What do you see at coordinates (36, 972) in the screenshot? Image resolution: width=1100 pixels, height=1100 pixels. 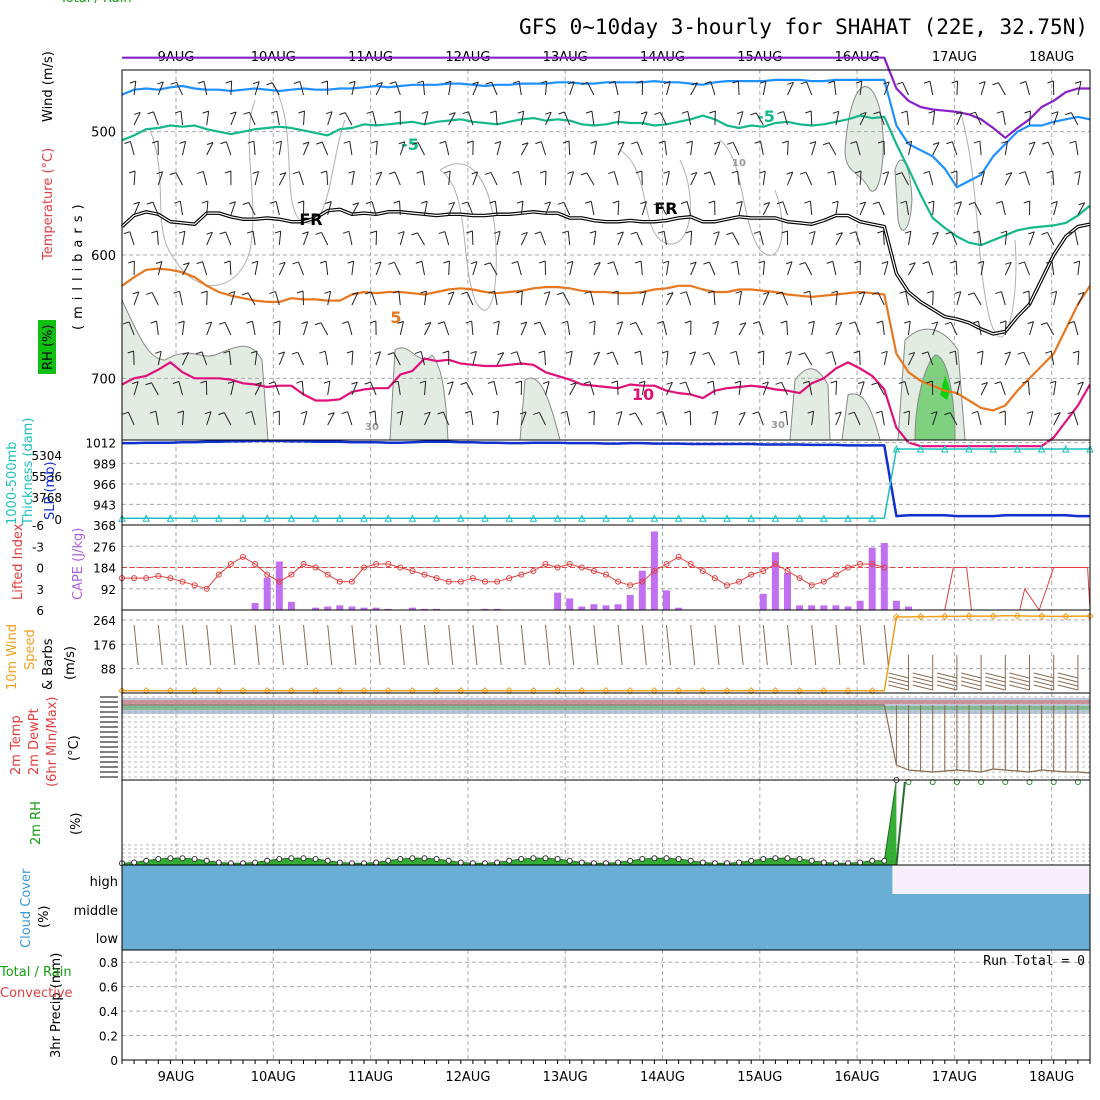 I see `ylabel-total-rain-h: Total / Rain` at bounding box center [36, 972].